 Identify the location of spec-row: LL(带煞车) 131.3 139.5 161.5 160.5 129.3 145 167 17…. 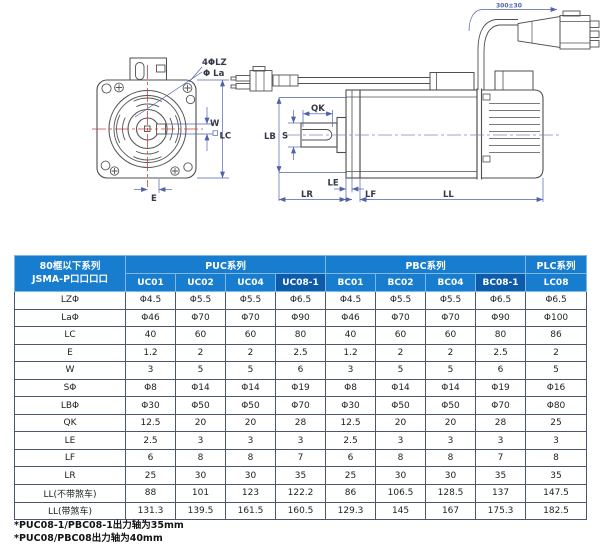
(301, 511).